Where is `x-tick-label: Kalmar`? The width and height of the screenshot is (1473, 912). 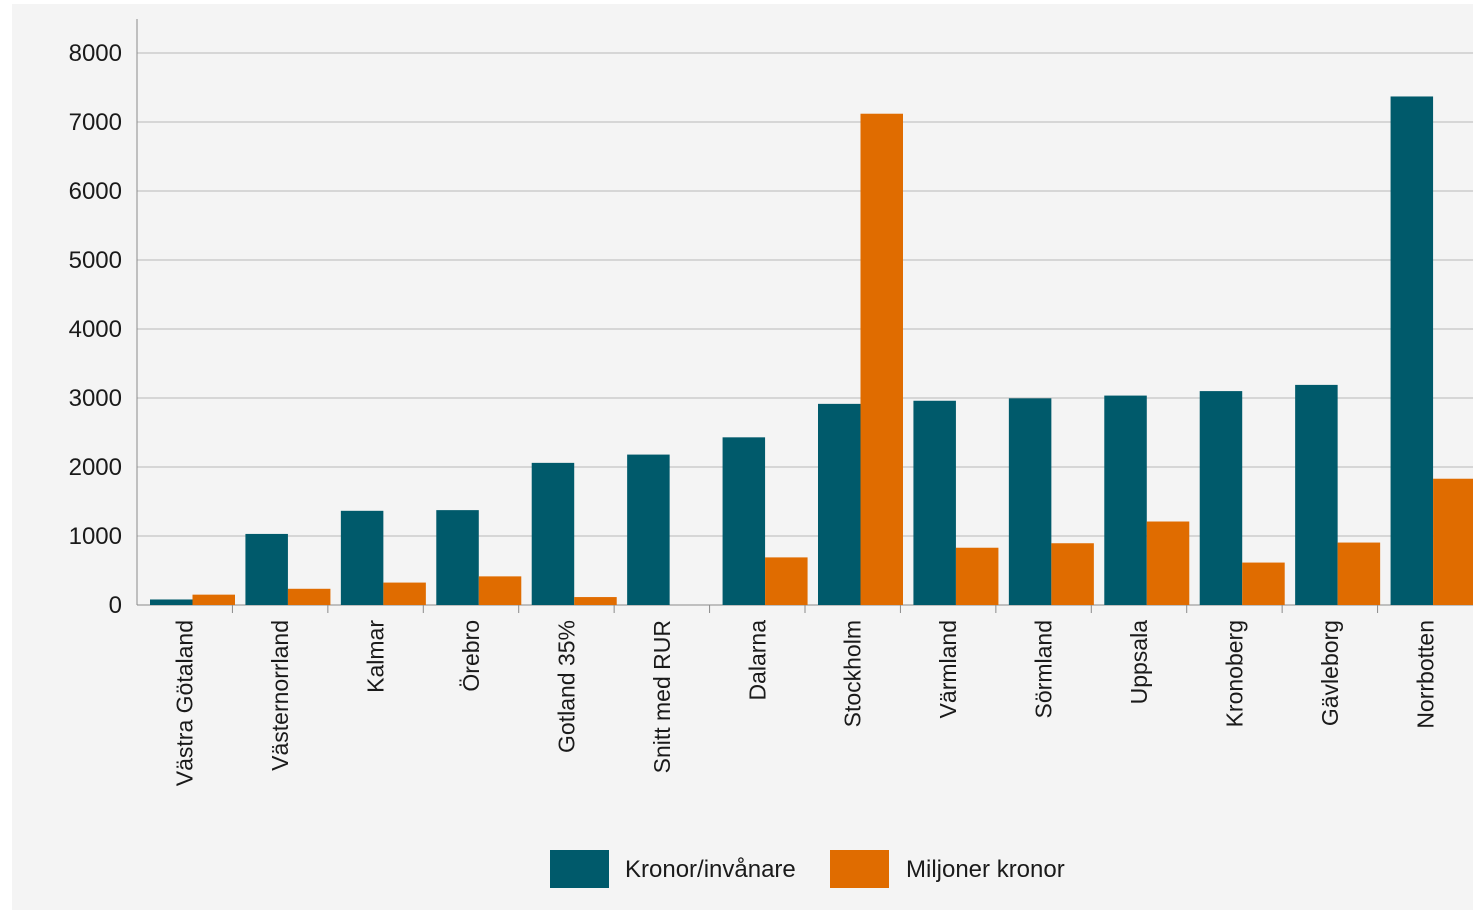 x-tick-label: Kalmar is located at coordinates (376, 656).